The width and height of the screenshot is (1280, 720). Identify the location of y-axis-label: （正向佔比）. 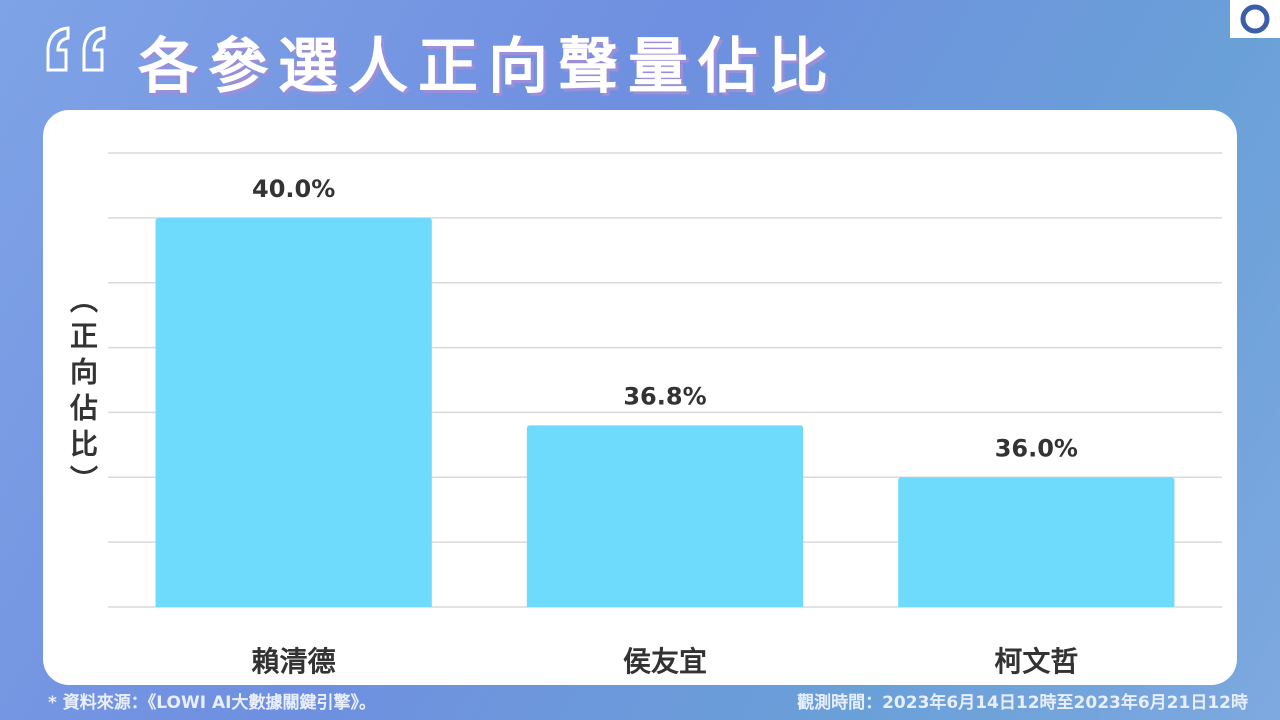
(82, 393).